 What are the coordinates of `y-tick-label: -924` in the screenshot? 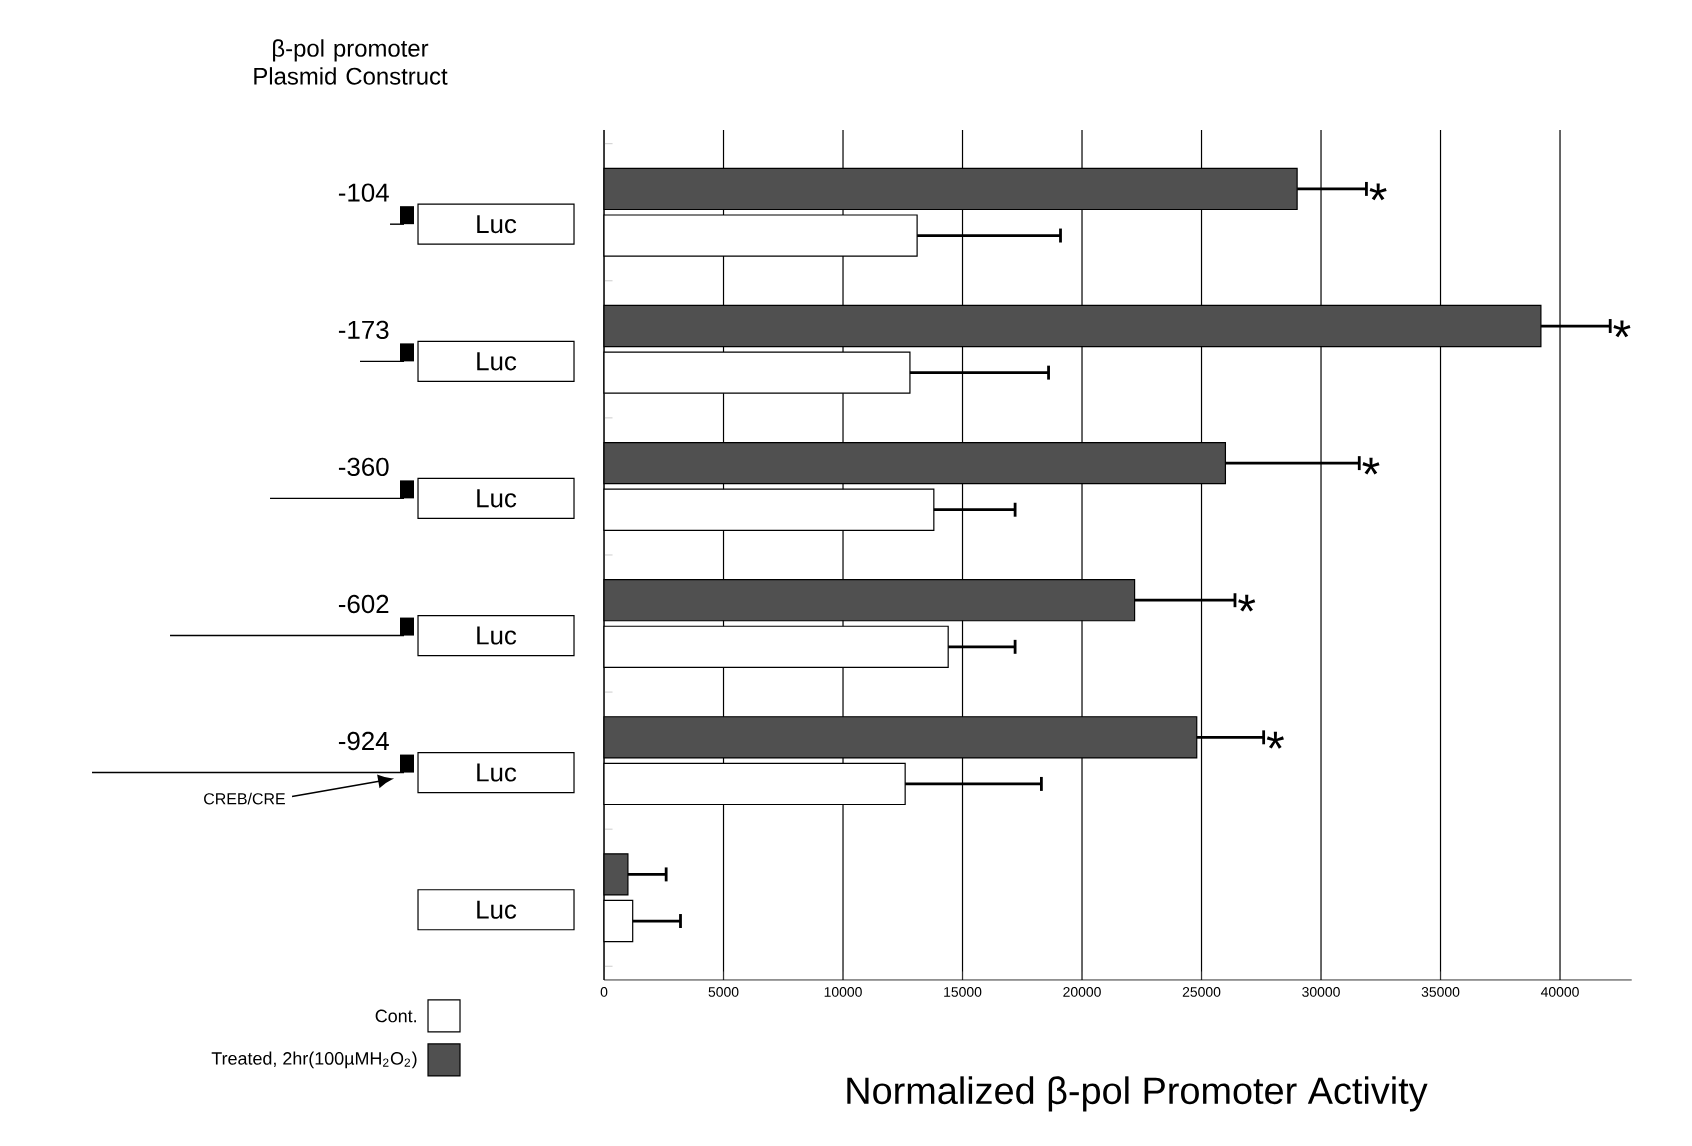 It's located at (363, 741).